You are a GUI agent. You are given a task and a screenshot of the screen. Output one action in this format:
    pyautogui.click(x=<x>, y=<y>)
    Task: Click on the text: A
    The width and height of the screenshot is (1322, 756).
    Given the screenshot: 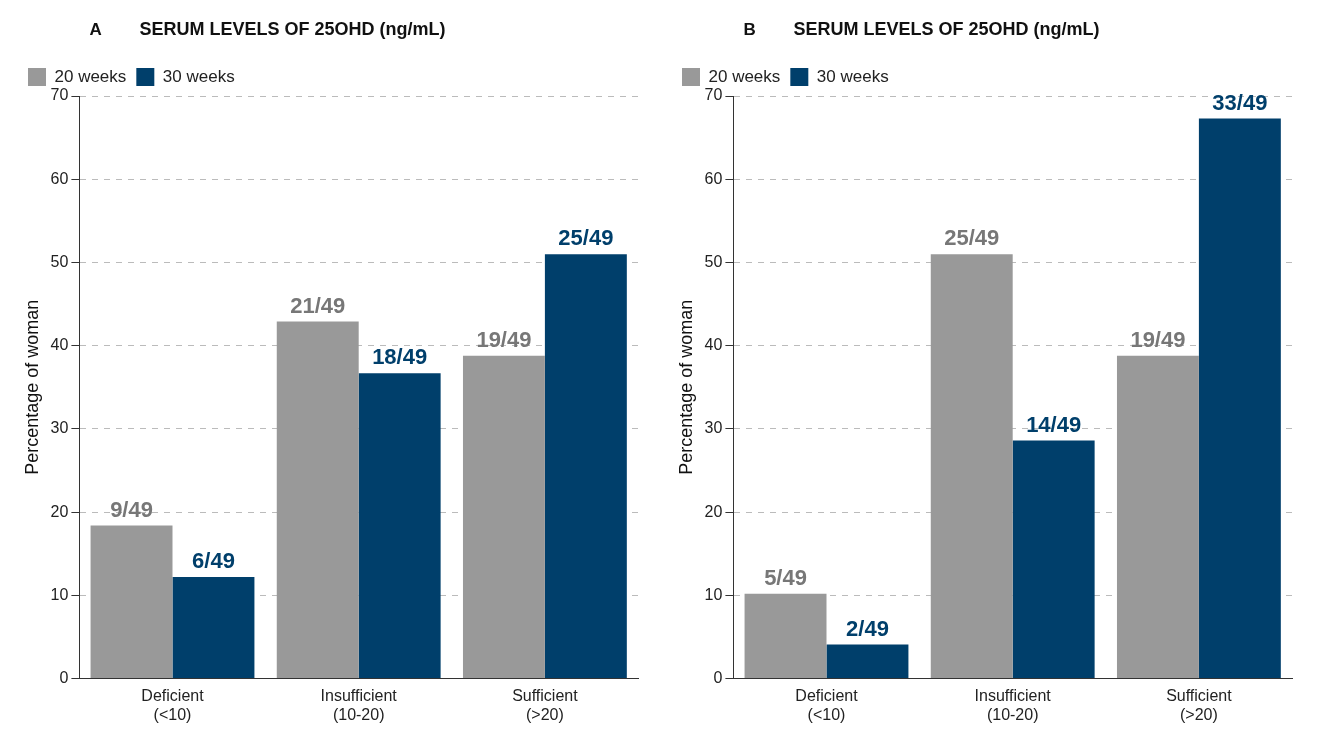 What is the action you would take?
    pyautogui.click(x=95, y=29)
    